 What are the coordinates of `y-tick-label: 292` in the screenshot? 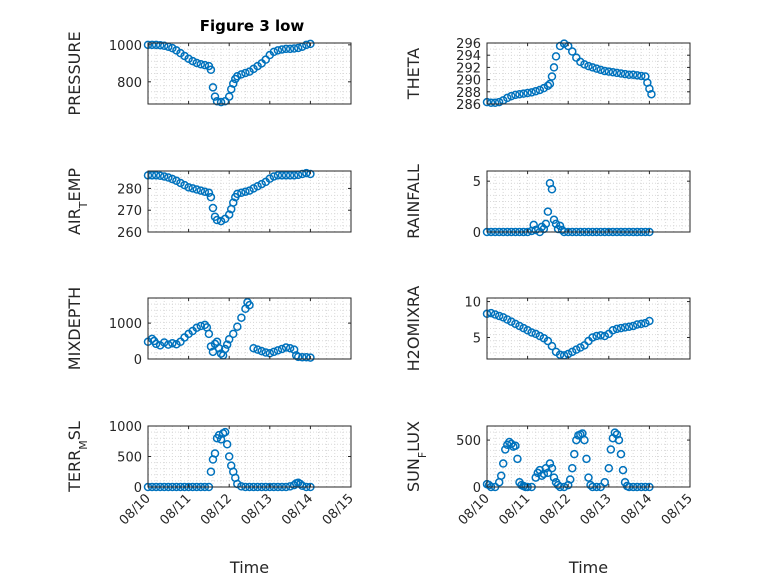 It's located at (468, 68).